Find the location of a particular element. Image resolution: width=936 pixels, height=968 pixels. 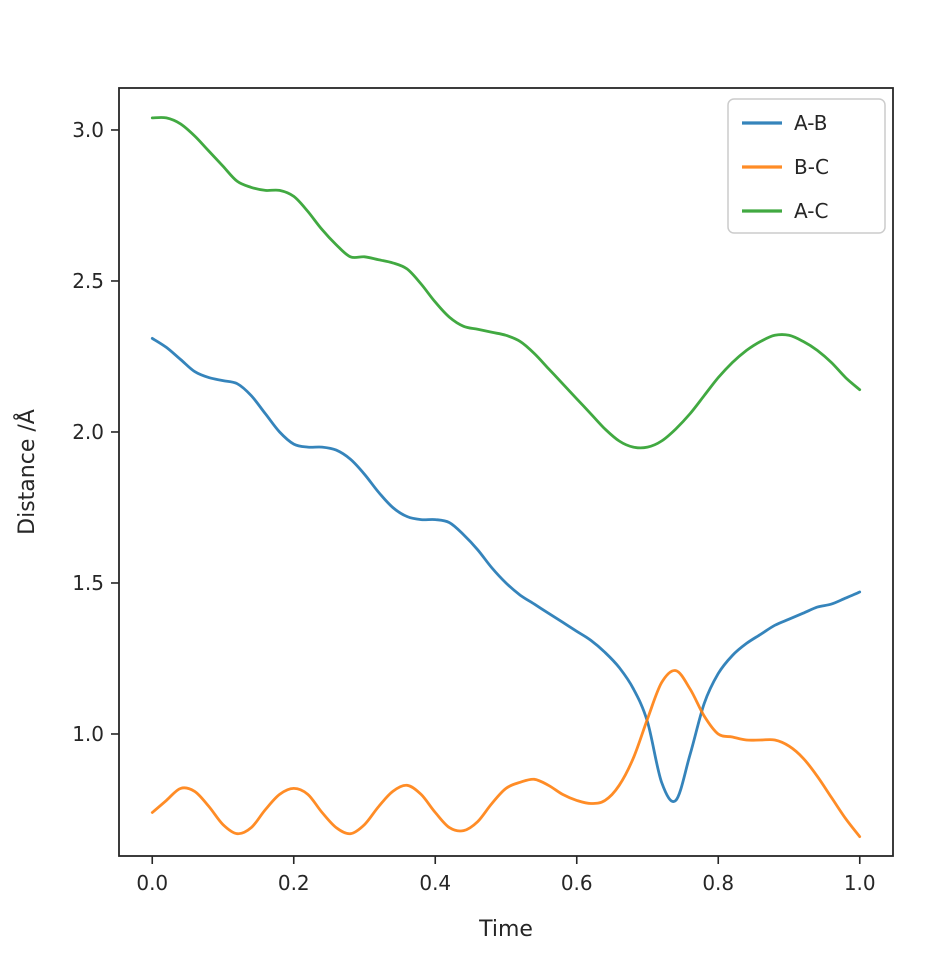

x-tick-label: 0.6 is located at coordinates (577, 883).